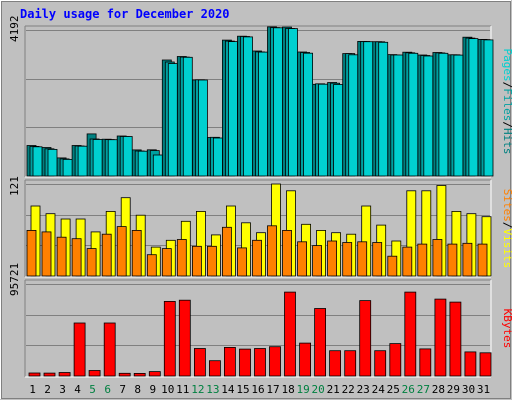 The image size is (512, 400). I want to click on chart-legends: Pages/Files/Hits Sites/Visits KBytes, so click(506, 199).